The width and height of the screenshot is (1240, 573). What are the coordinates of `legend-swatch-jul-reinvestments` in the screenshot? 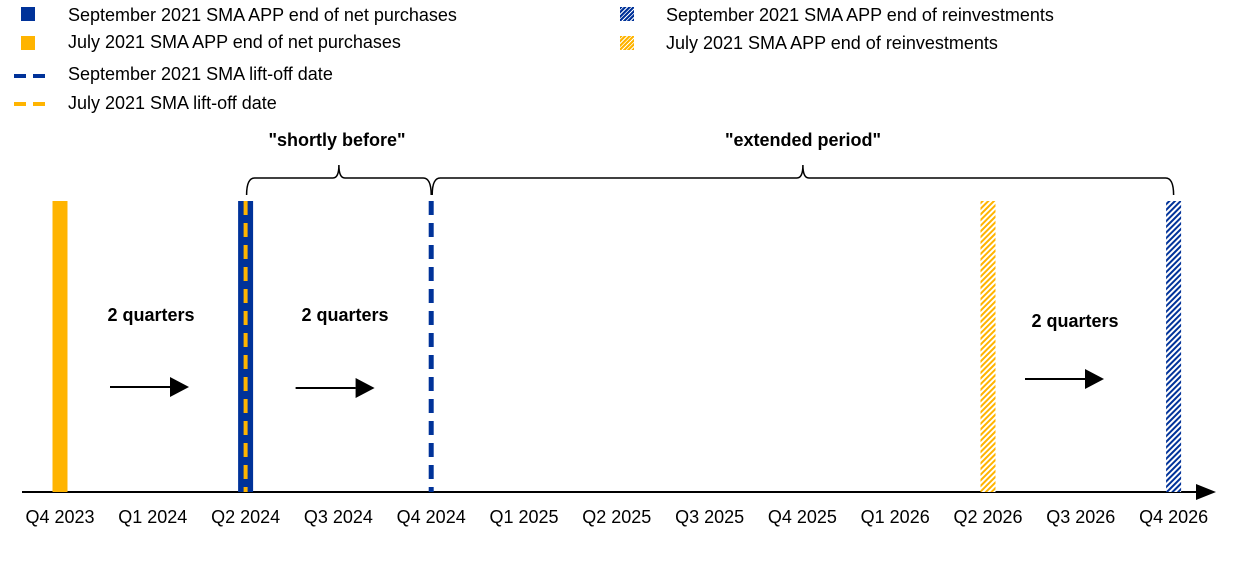 It's located at (627, 43).